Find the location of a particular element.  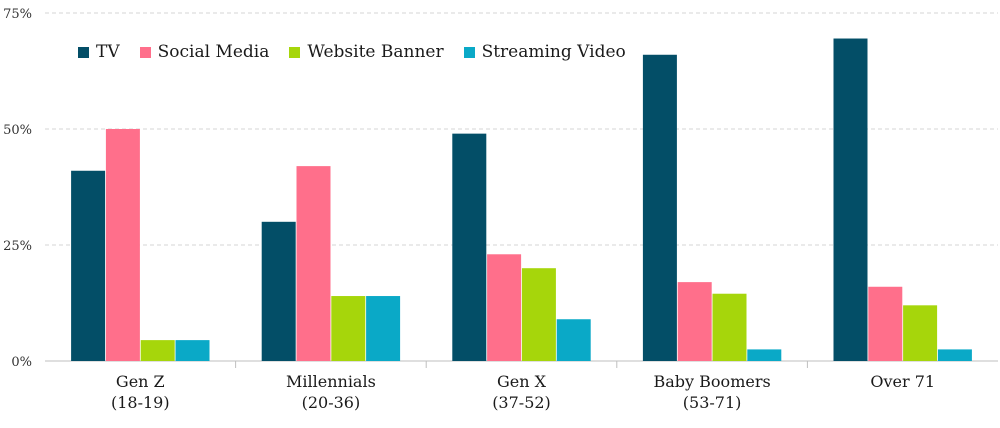

bar-tv-gen-z is located at coordinates (88, 265).